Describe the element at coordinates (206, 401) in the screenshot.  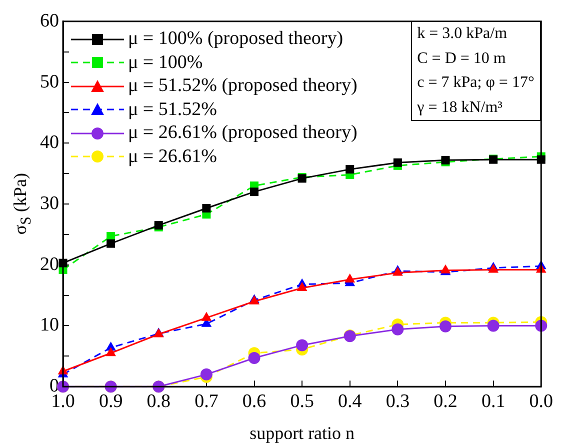
I see `x-tick-label: 0.7` at that location.